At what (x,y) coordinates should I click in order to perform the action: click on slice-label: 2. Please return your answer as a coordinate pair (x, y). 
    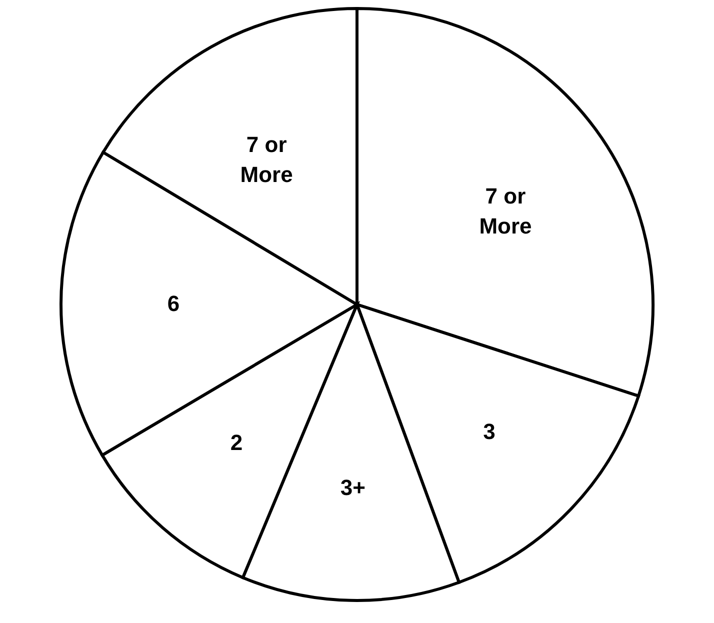
    Looking at the image, I should click on (236, 442).